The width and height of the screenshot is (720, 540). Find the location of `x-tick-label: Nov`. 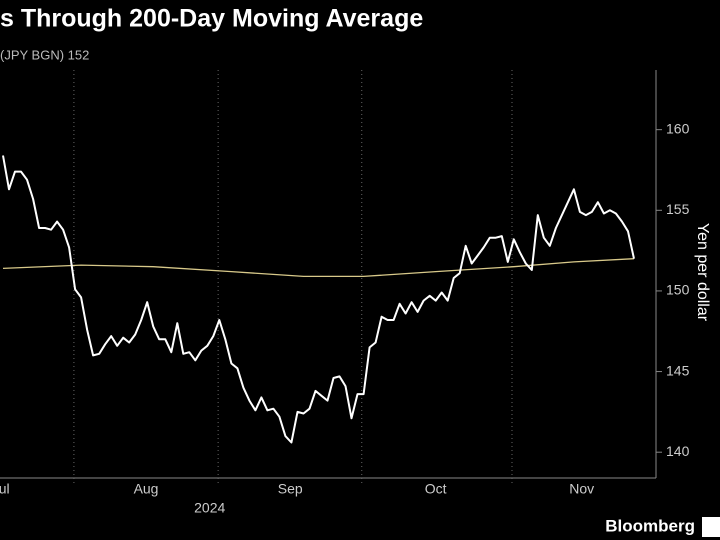

x-tick-label: Nov is located at coordinates (581, 489).